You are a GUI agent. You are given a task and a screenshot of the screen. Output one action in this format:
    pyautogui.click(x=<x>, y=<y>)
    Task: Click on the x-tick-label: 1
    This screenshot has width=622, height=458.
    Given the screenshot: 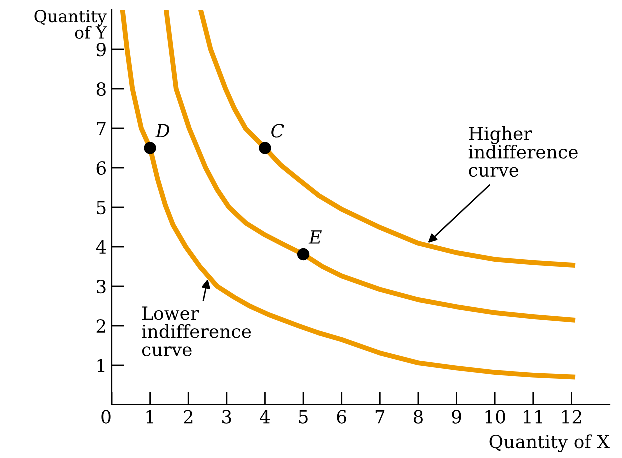 What is the action you would take?
    pyautogui.click(x=150, y=417)
    